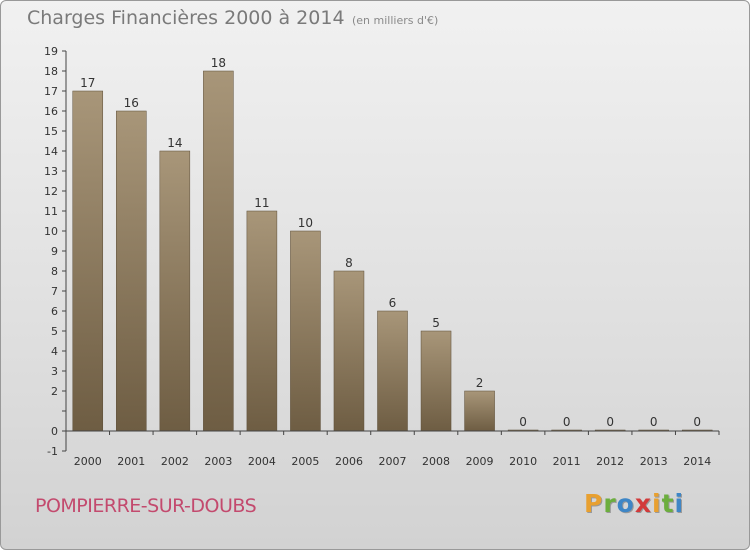  What do you see at coordinates (175, 461) in the screenshot?
I see `x-tick-label: 2002` at bounding box center [175, 461].